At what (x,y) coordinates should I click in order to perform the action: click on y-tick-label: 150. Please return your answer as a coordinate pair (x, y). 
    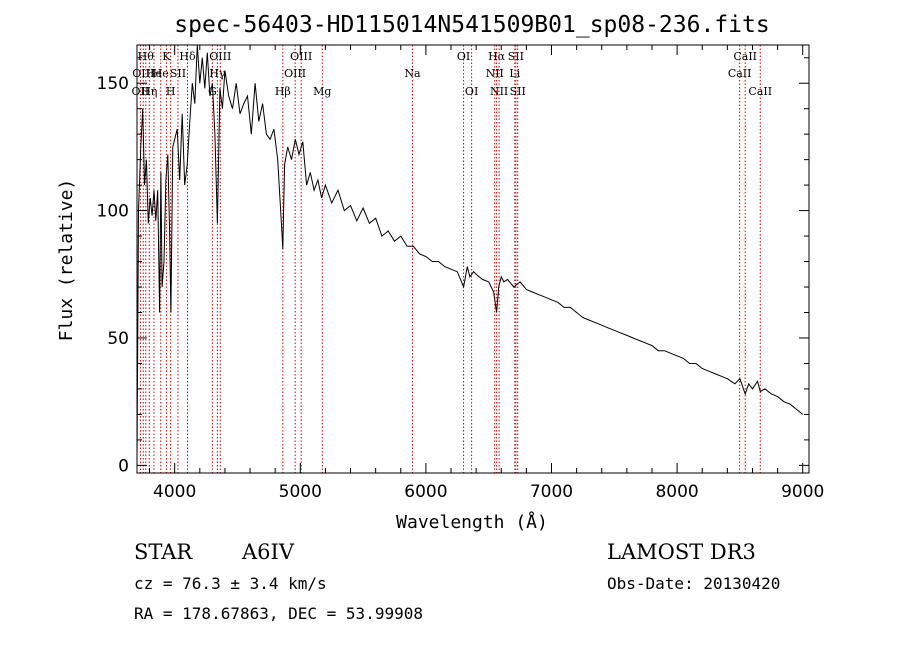
    Looking at the image, I should click on (113, 84).